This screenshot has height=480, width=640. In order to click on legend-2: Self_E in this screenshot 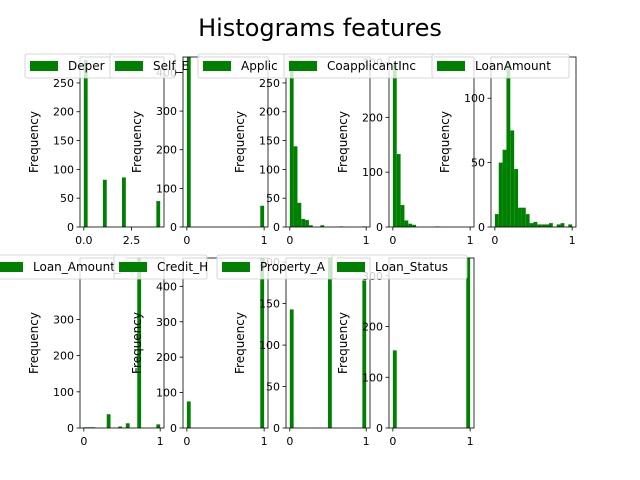, I will do `click(149, 66)`.